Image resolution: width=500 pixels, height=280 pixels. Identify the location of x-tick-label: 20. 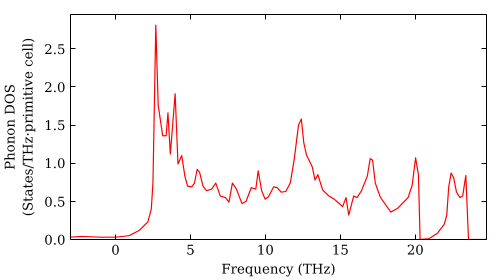
(415, 251).